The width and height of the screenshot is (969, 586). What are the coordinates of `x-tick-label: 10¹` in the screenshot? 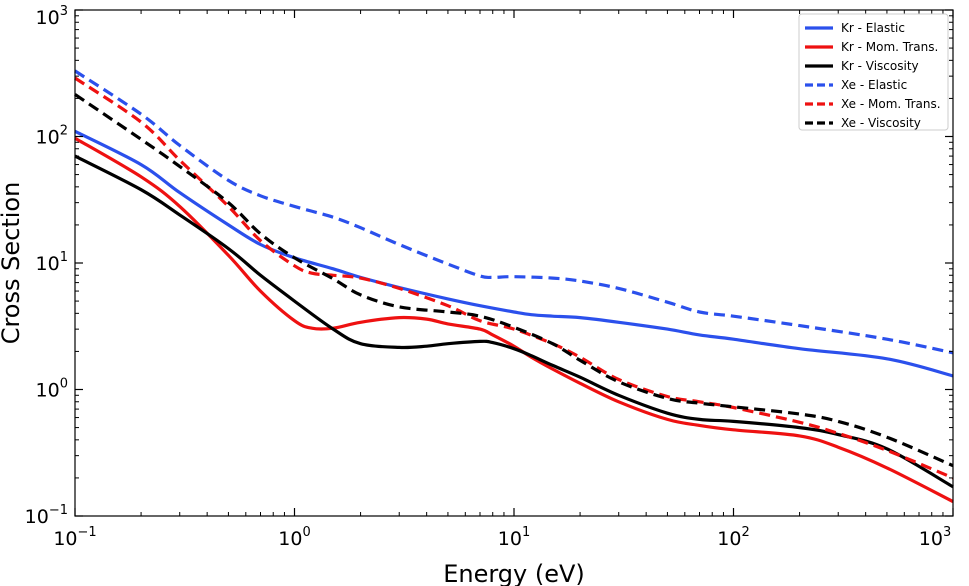 It's located at (514, 537).